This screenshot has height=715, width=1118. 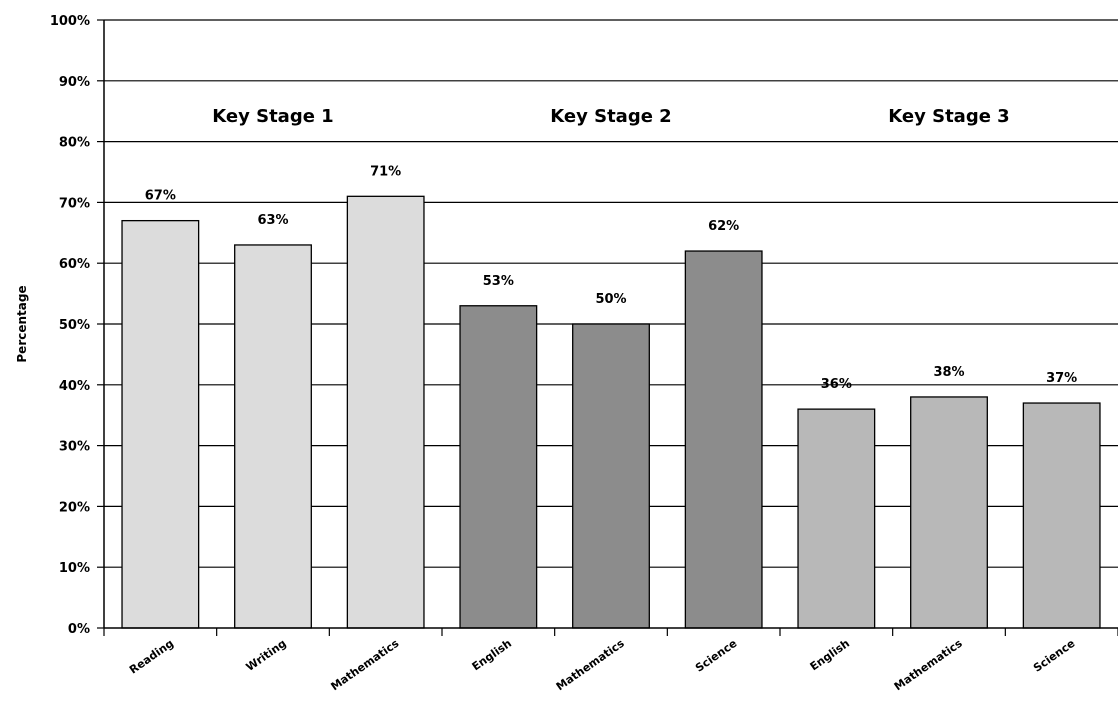 I want to click on y-tick-label: 80%, so click(x=74, y=143).